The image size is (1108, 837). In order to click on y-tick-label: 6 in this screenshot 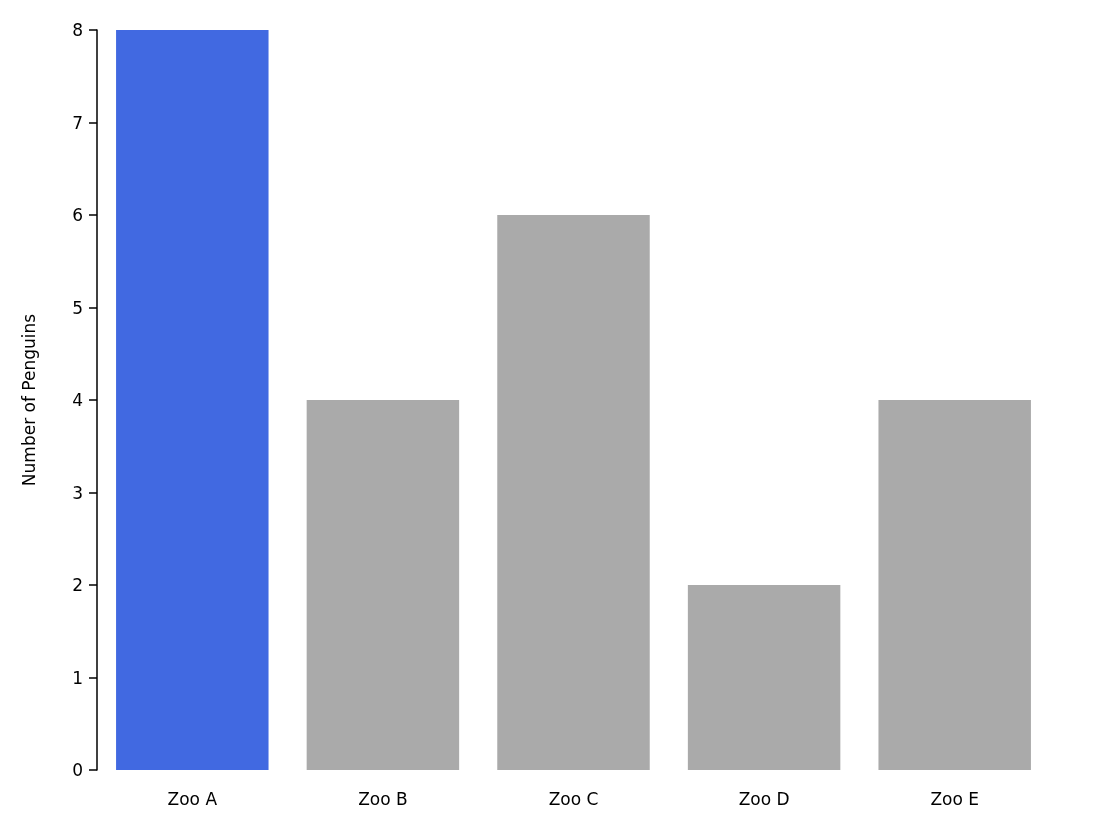, I will do `click(77, 215)`.